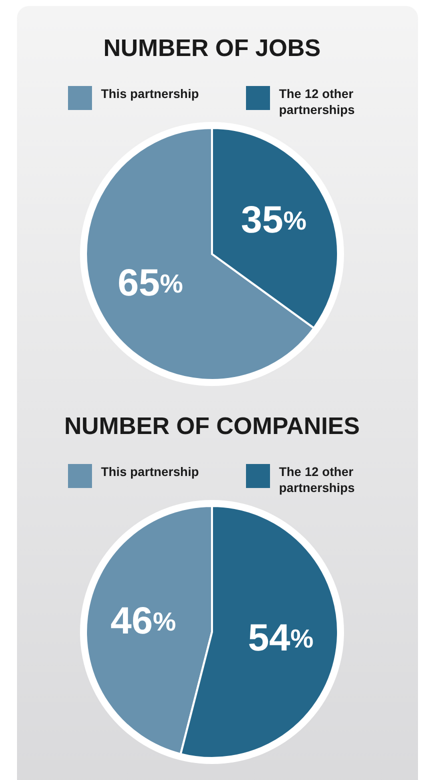 This screenshot has width=424, height=780. Describe the element at coordinates (143, 621) in the screenshot. I see `data-label: 46%` at that location.